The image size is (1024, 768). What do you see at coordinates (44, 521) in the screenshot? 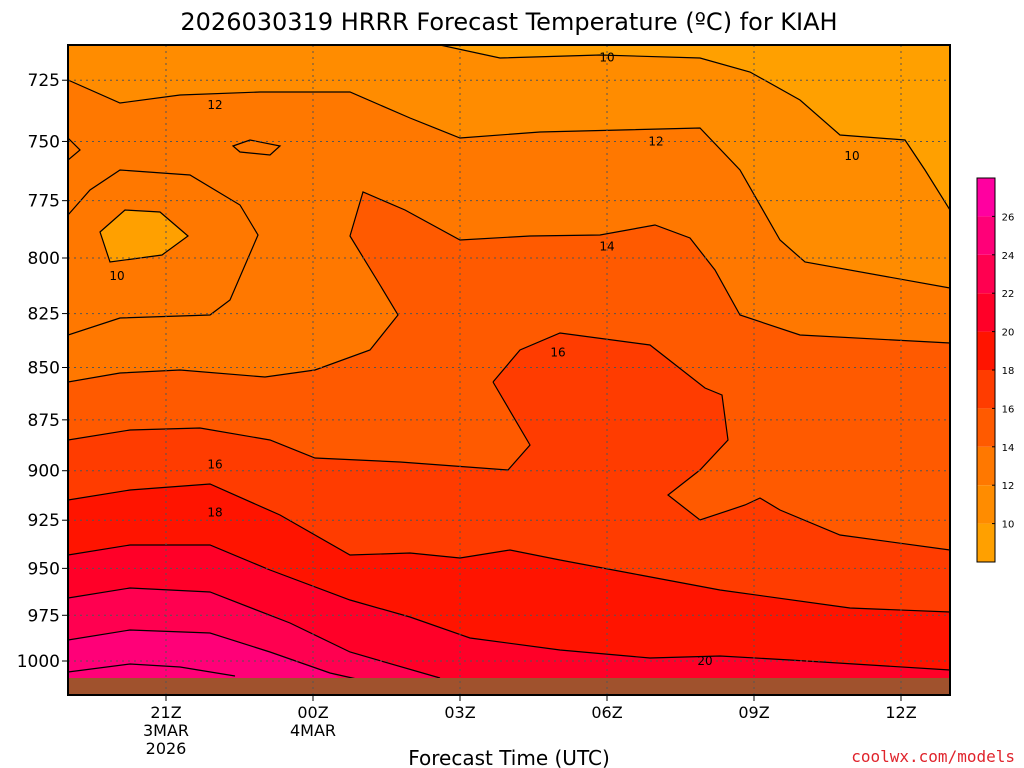
I see `y-tick-label: 925` at bounding box center [44, 521].